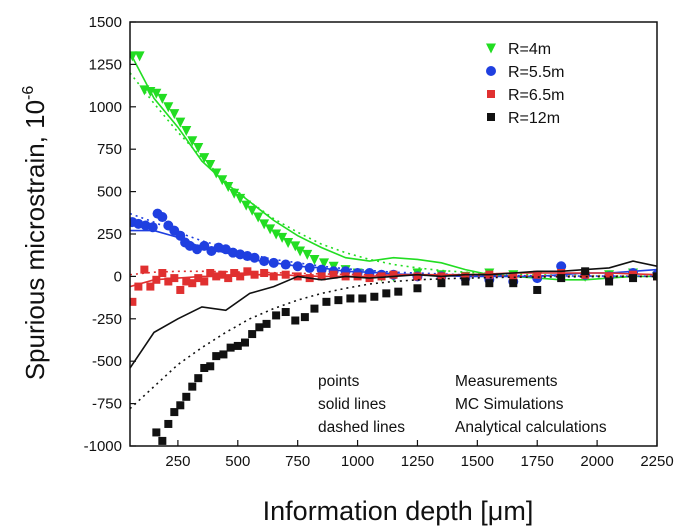  I want to click on legend-label: R=5.5m, so click(536, 72).